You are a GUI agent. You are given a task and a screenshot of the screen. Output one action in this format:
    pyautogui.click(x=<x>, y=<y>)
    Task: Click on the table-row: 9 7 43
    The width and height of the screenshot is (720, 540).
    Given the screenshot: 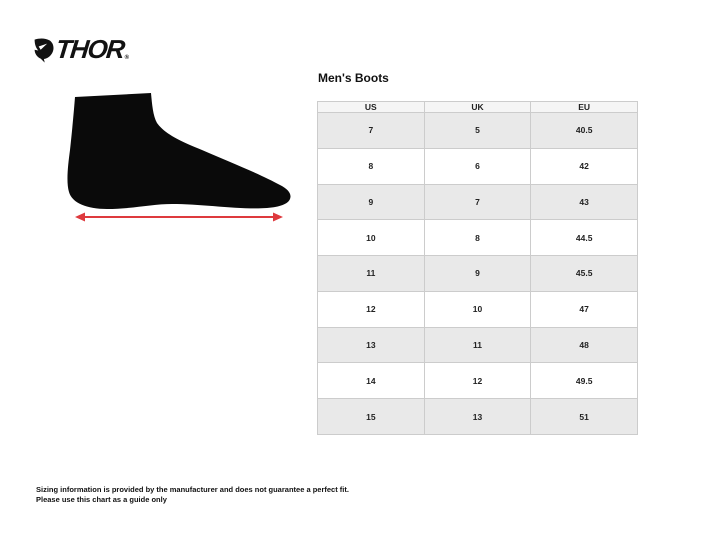 What is the action you would take?
    pyautogui.click(x=477, y=202)
    